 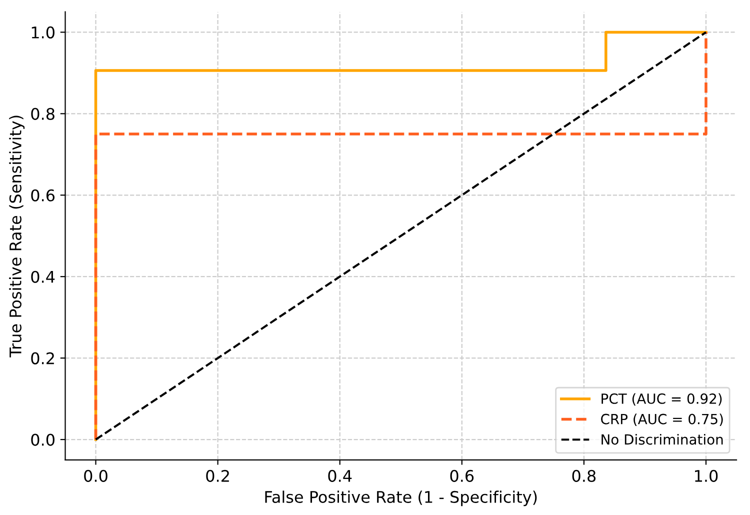 I want to click on y-tick-label: 0.0, so click(x=42, y=440).